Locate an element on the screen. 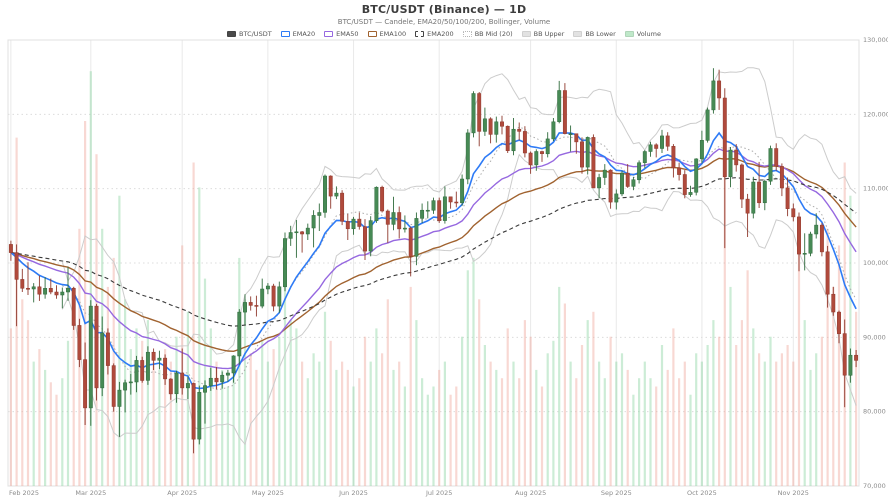  legend-item-volume: Volume is located at coordinates (642, 34).